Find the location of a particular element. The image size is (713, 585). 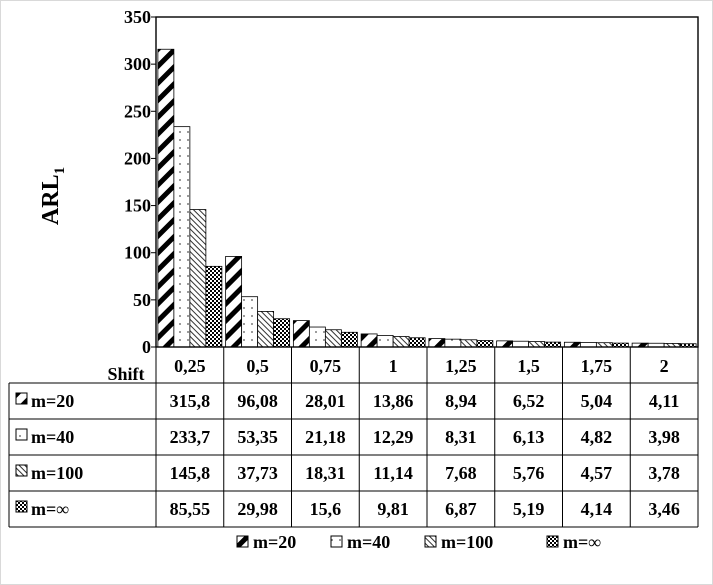

x-tick-label: 0,5 is located at coordinates (257, 366).